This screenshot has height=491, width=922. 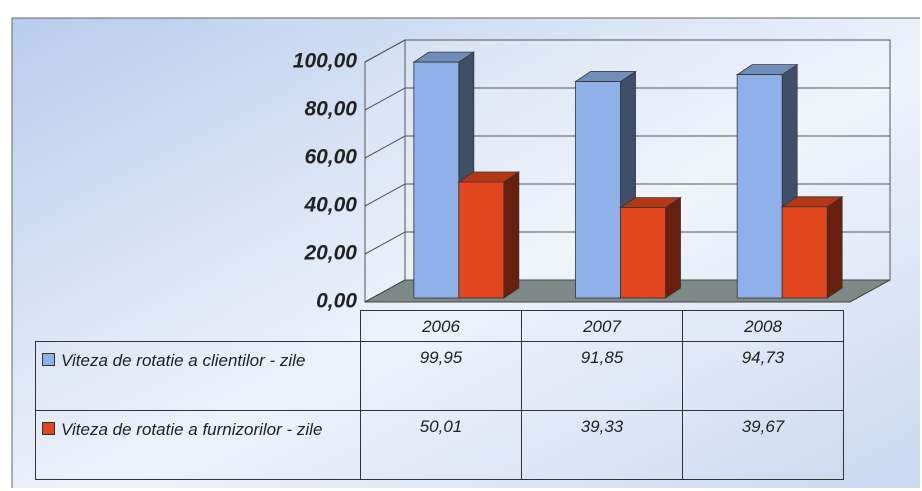 What do you see at coordinates (198, 376) in the screenshot?
I see `legend-cell: Viteza de rotatie a clientilor - zile` at bounding box center [198, 376].